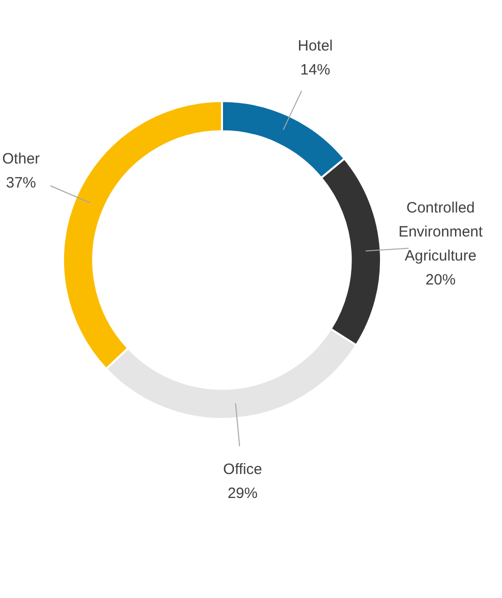  Describe the element at coordinates (315, 45) in the screenshot. I see `slice-label: Hotel` at that location.